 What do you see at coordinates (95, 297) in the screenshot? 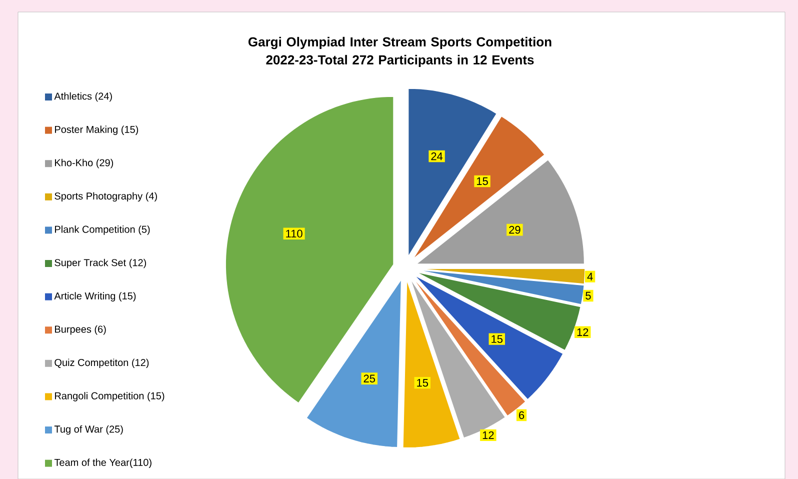
I see `legend-label: Article Writing (15)` at bounding box center [95, 297].